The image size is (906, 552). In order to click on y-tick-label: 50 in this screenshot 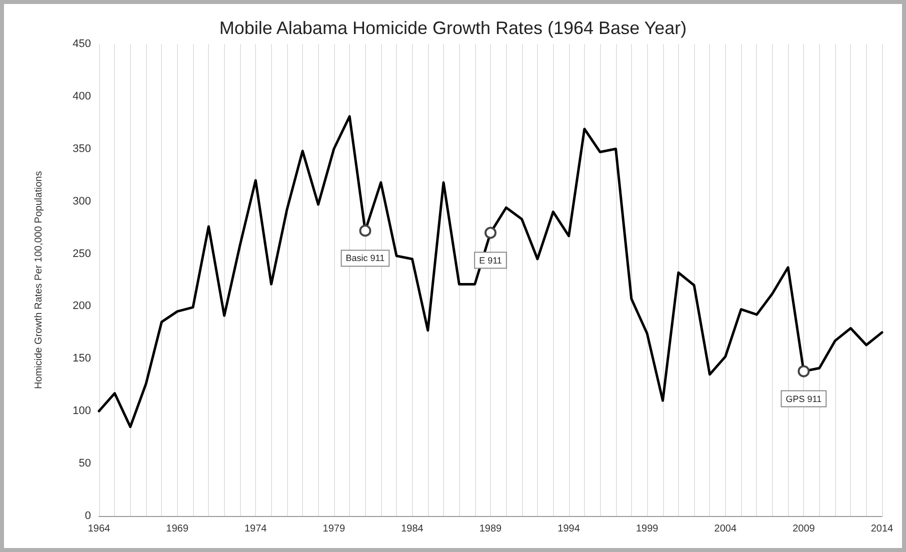, I will do `click(84, 464)`.